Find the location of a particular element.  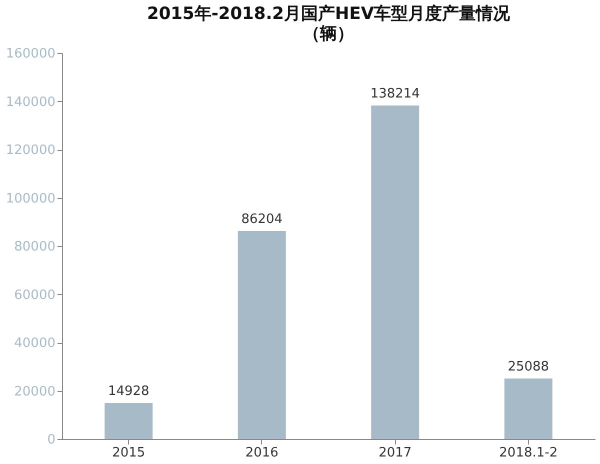

y-tick-label: 120000 is located at coordinates (31, 150).